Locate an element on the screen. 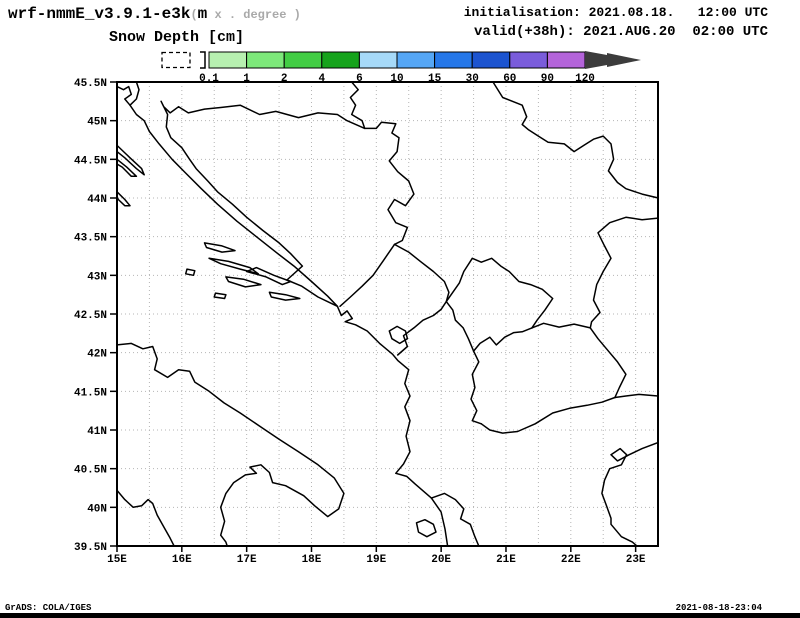  y-tick-label: 41.5N is located at coordinates (90, 393).